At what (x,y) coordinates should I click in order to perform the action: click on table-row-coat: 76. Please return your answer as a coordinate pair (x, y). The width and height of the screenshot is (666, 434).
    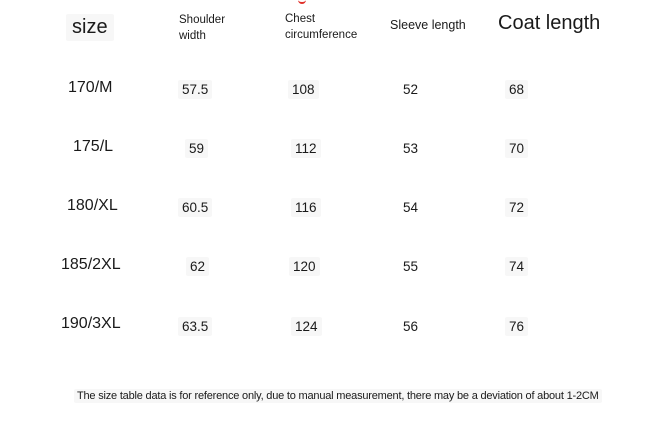
    Looking at the image, I should click on (517, 326).